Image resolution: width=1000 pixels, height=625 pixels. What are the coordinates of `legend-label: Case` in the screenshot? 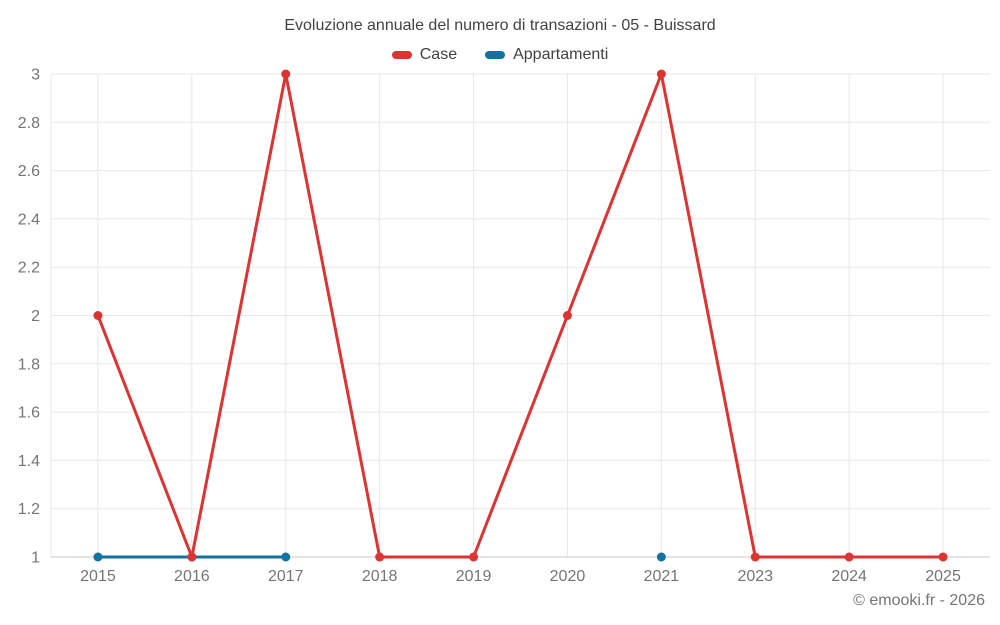 It's located at (438, 54).